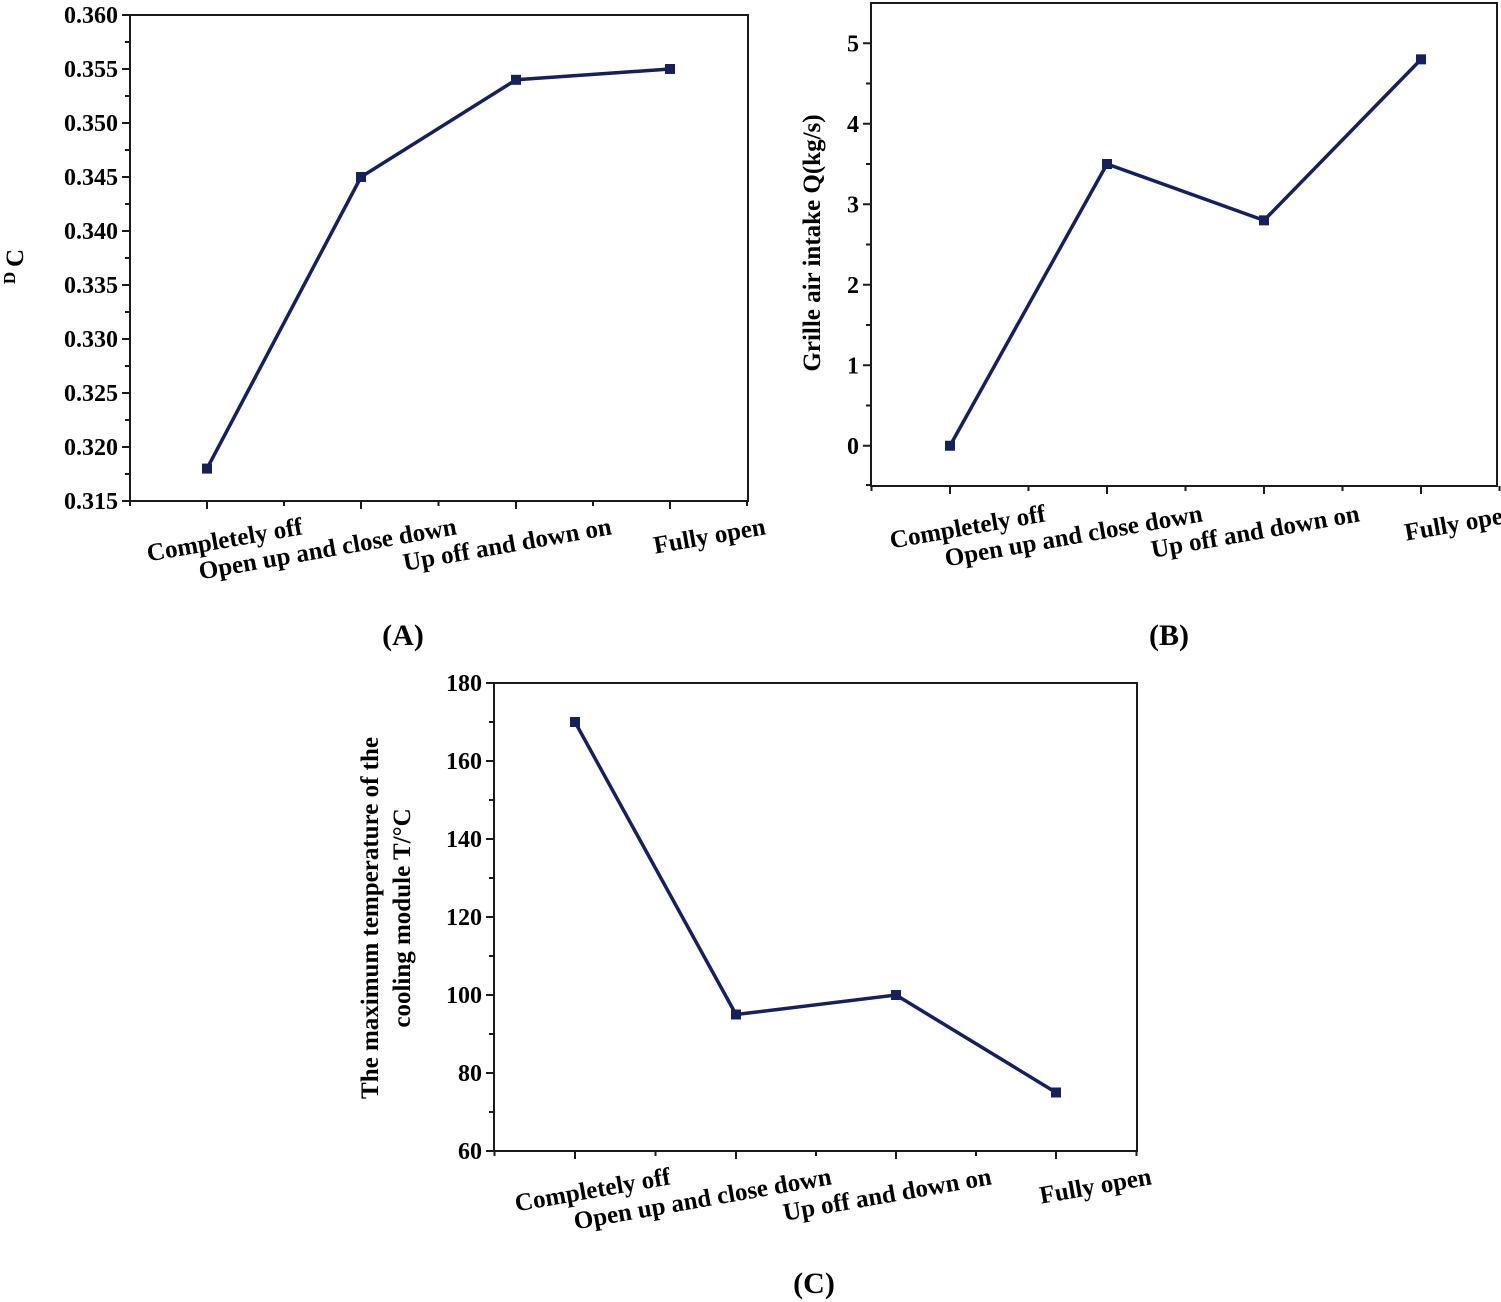 The image size is (1501, 1302). Describe the element at coordinates (853, 125) in the screenshot. I see `y-tick-label: 4` at that location.